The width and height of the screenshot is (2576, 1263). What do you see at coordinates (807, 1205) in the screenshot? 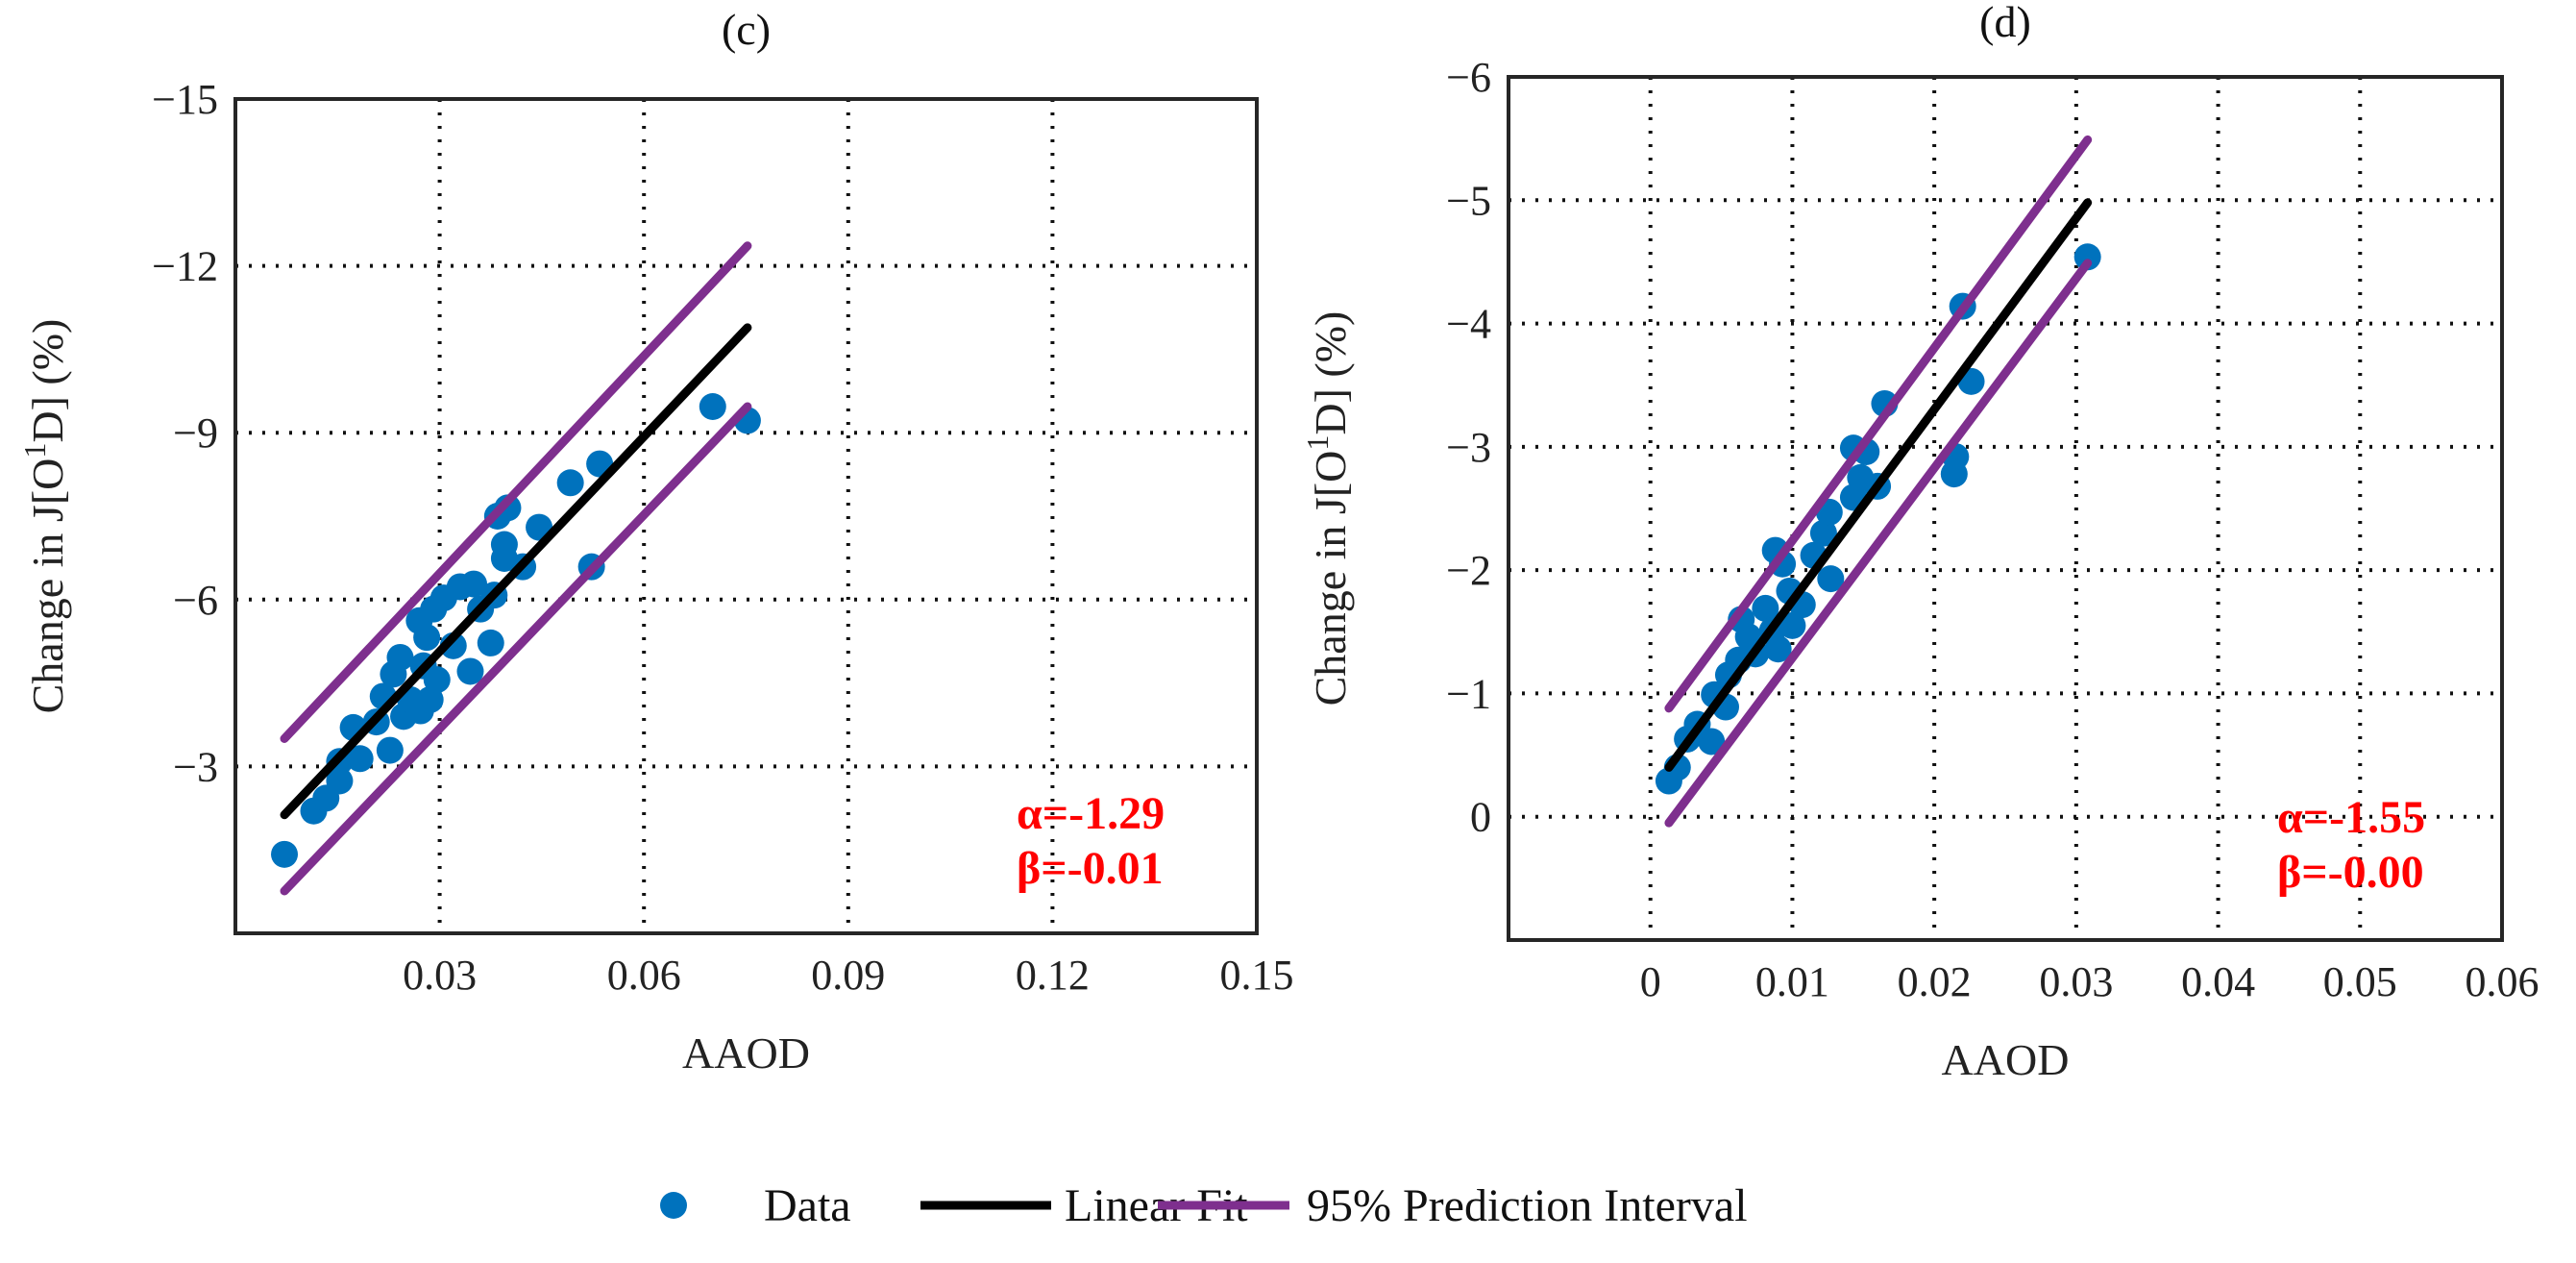
I see `legend-data-label: Data` at bounding box center [807, 1205].